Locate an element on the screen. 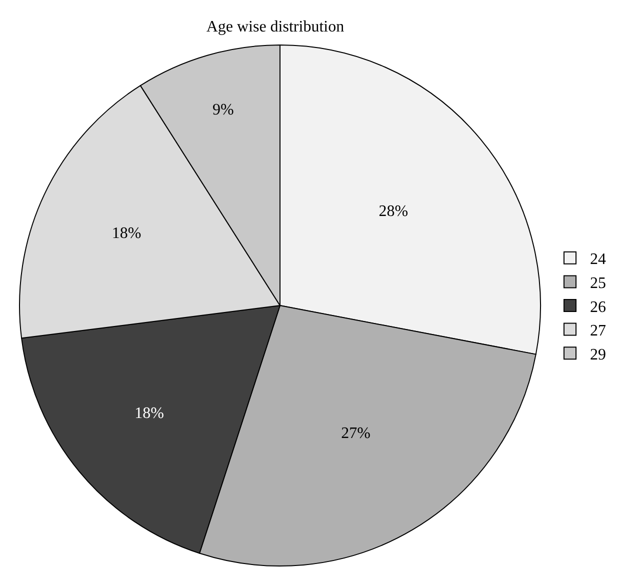 The width and height of the screenshot is (640, 576). legend-label: 24 is located at coordinates (598, 259).